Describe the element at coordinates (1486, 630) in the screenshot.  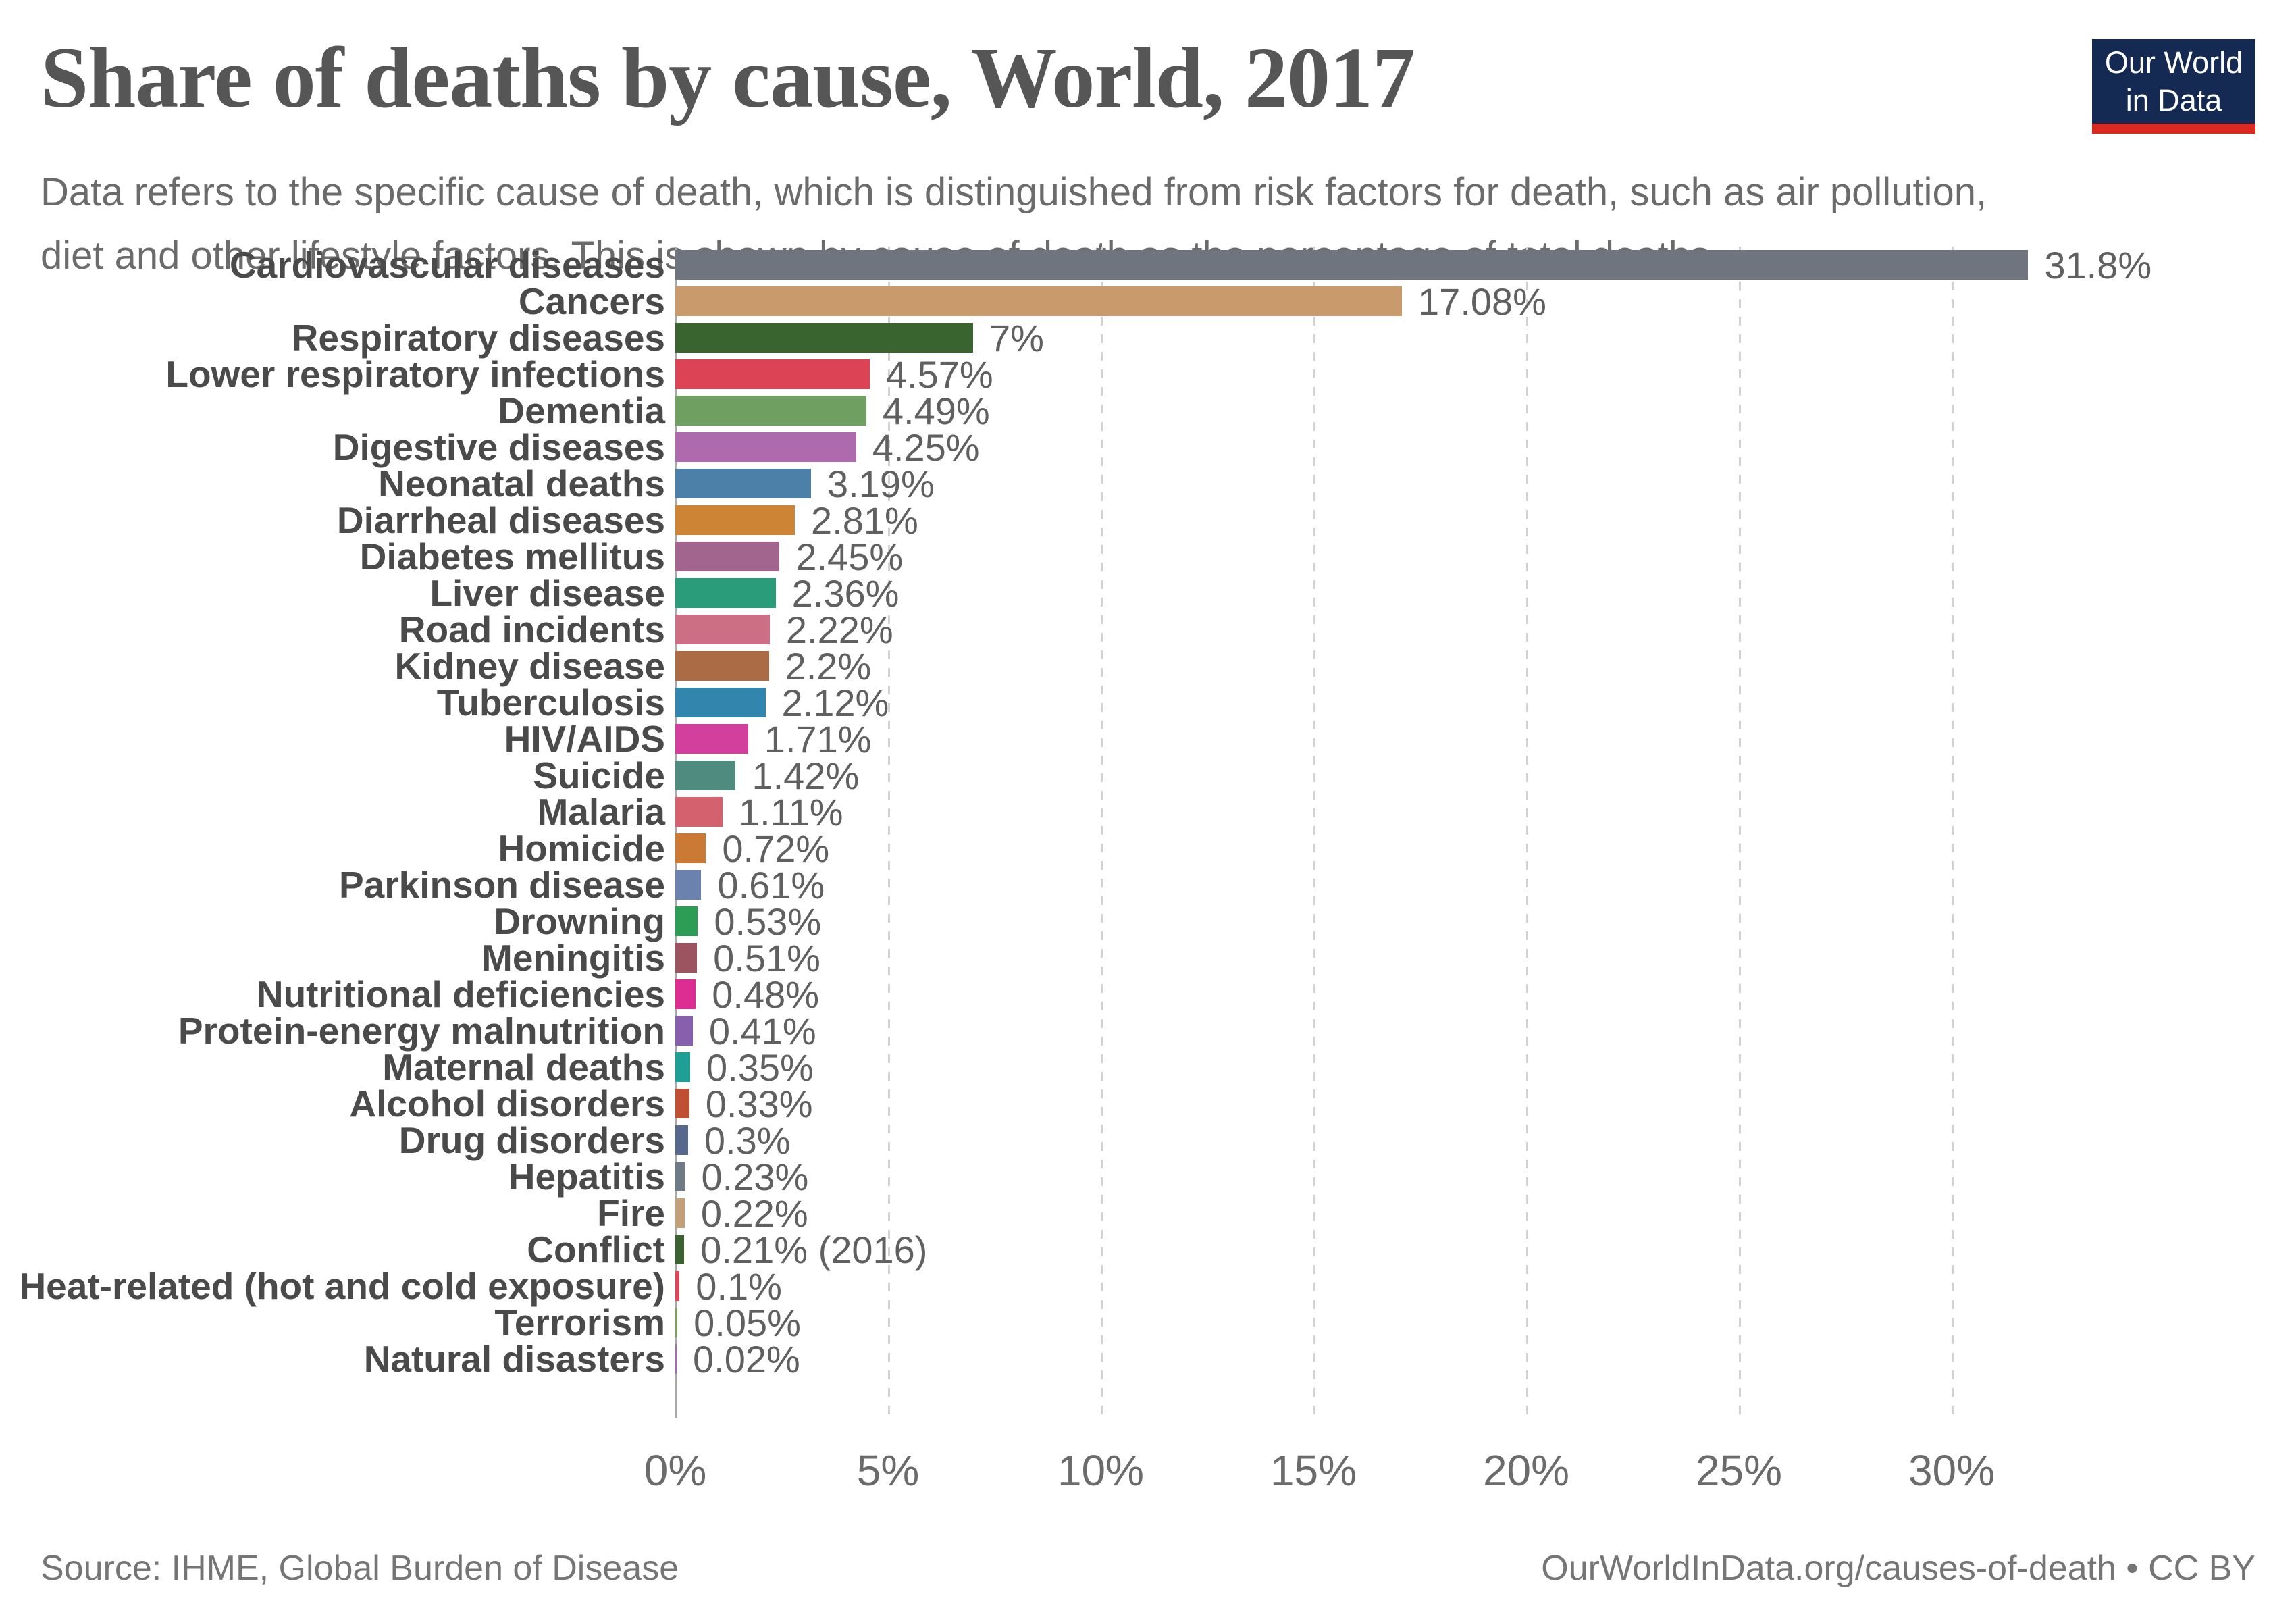
I see `bar-track: 2.22%` at that location.